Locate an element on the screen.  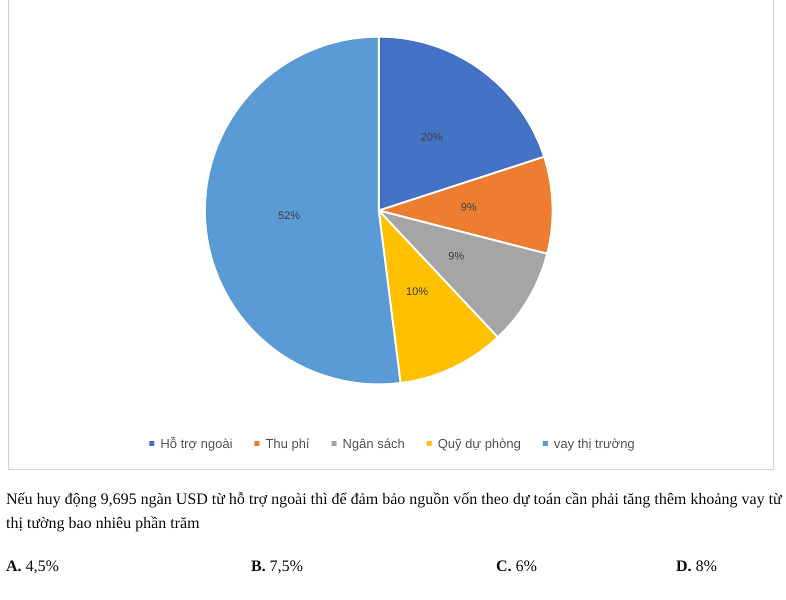
text: A. 4,5% is located at coordinates (32, 567).